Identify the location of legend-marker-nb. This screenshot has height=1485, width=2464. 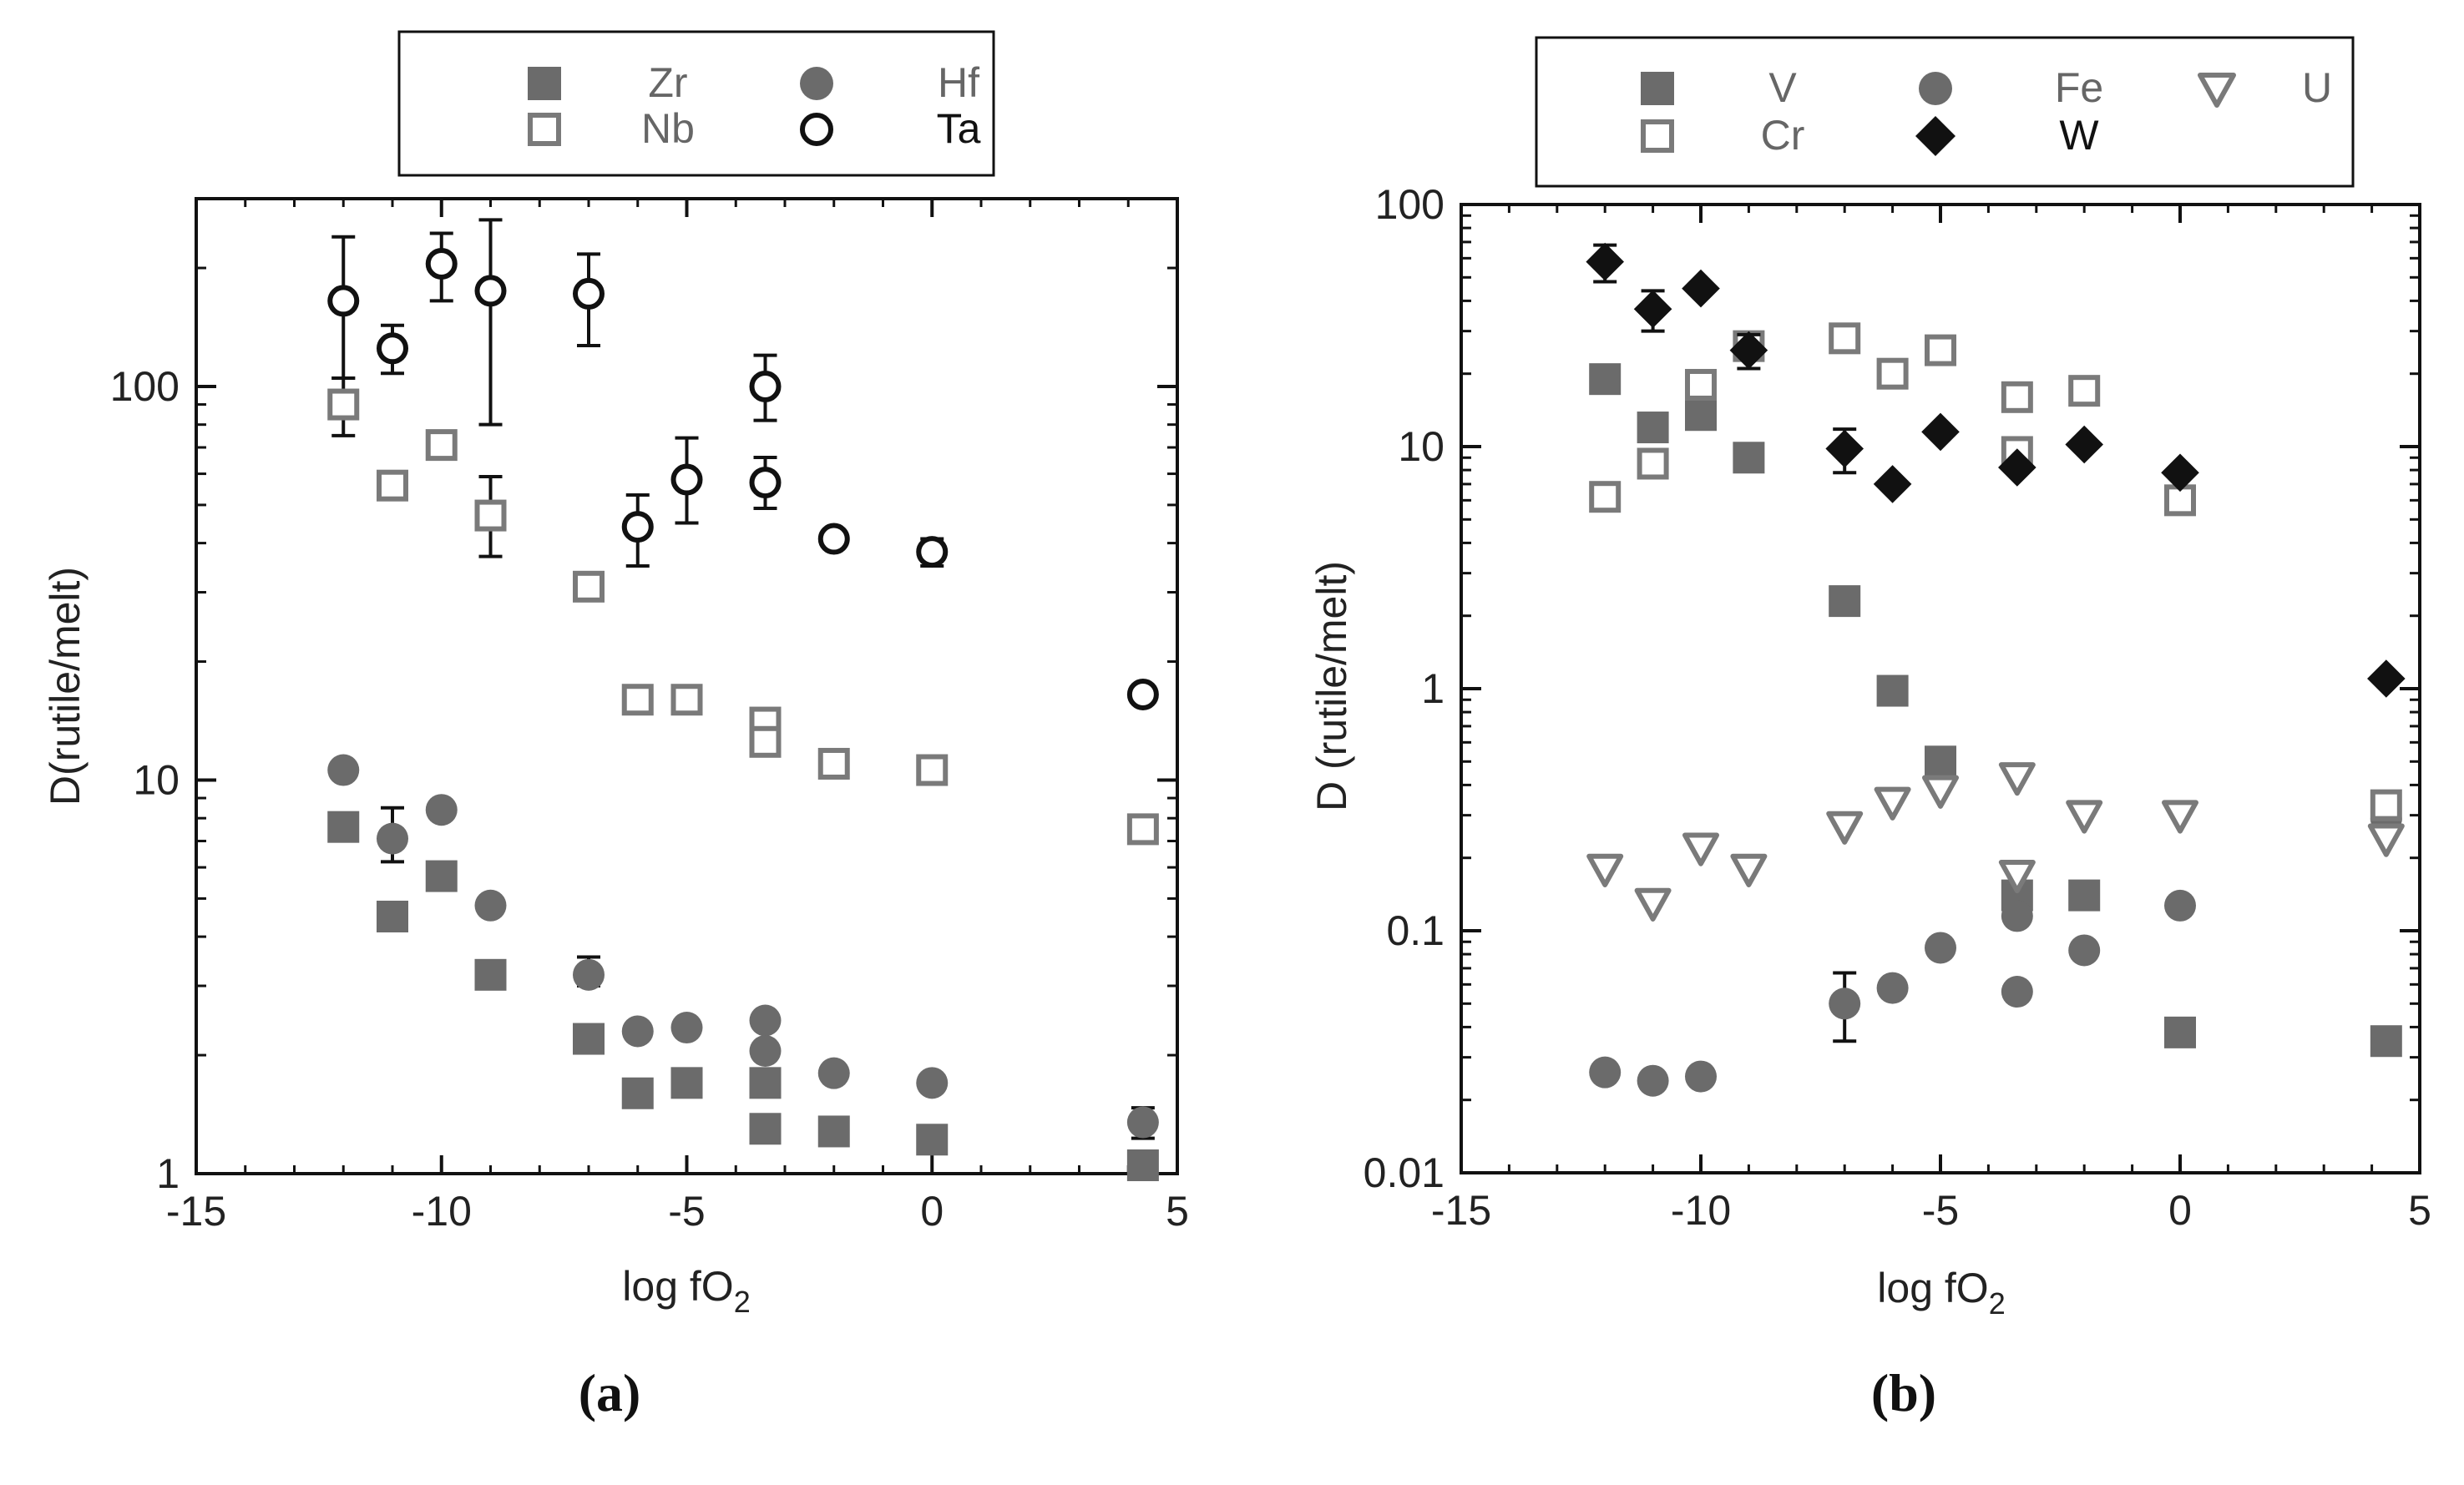
(544, 129).